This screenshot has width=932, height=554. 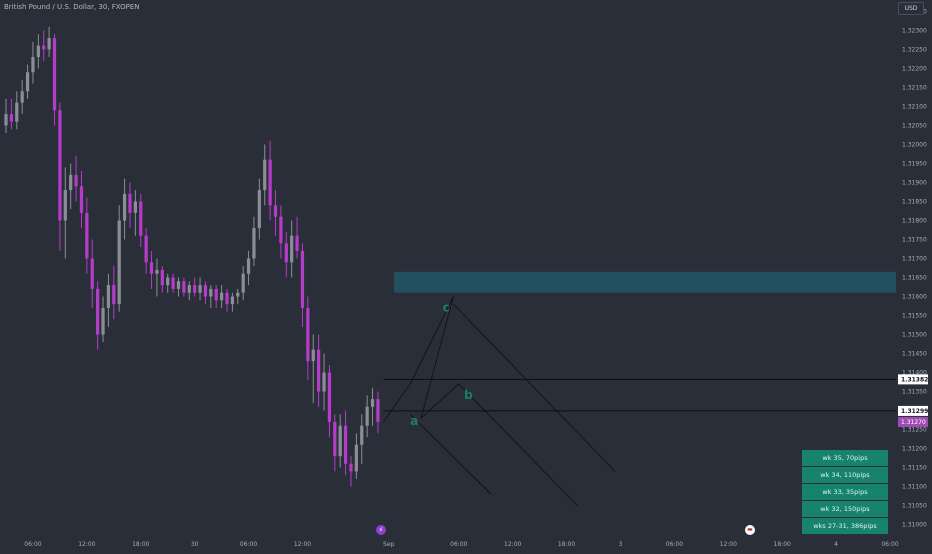 I want to click on weekly-pips-row: wks 27-31, 386pips, so click(x=845, y=526).